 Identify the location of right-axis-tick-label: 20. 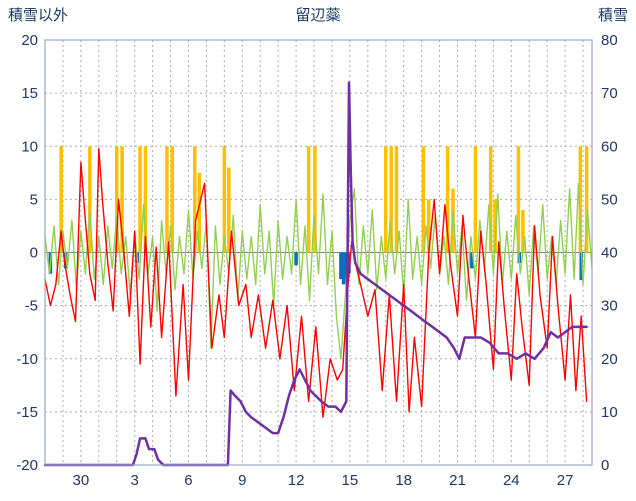
(609, 359).